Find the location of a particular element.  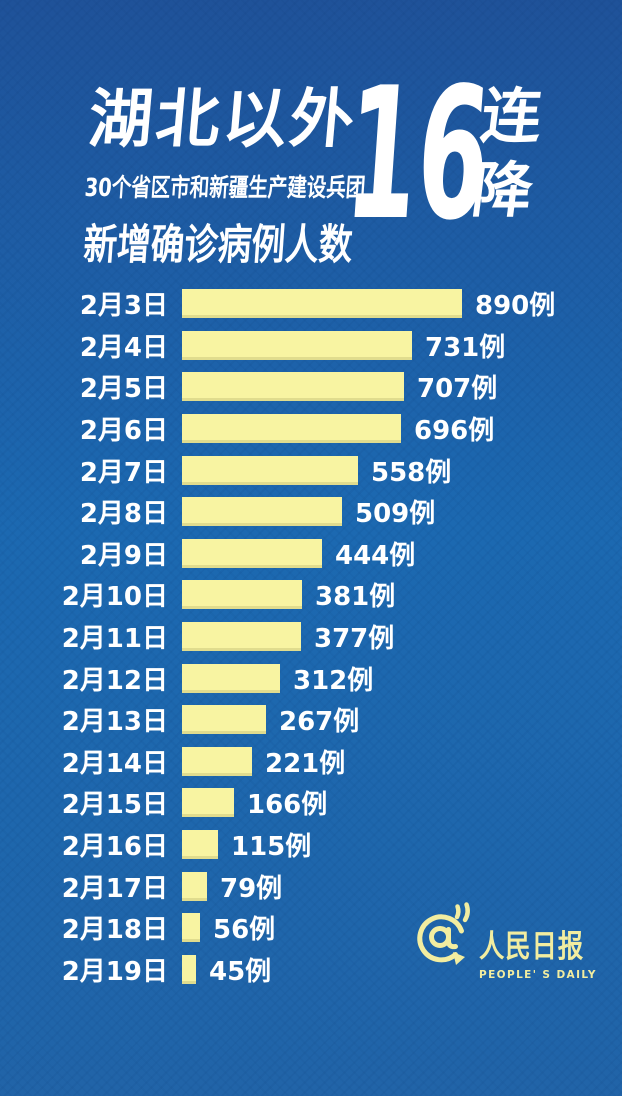

value-label: 558例 is located at coordinates (411, 472).